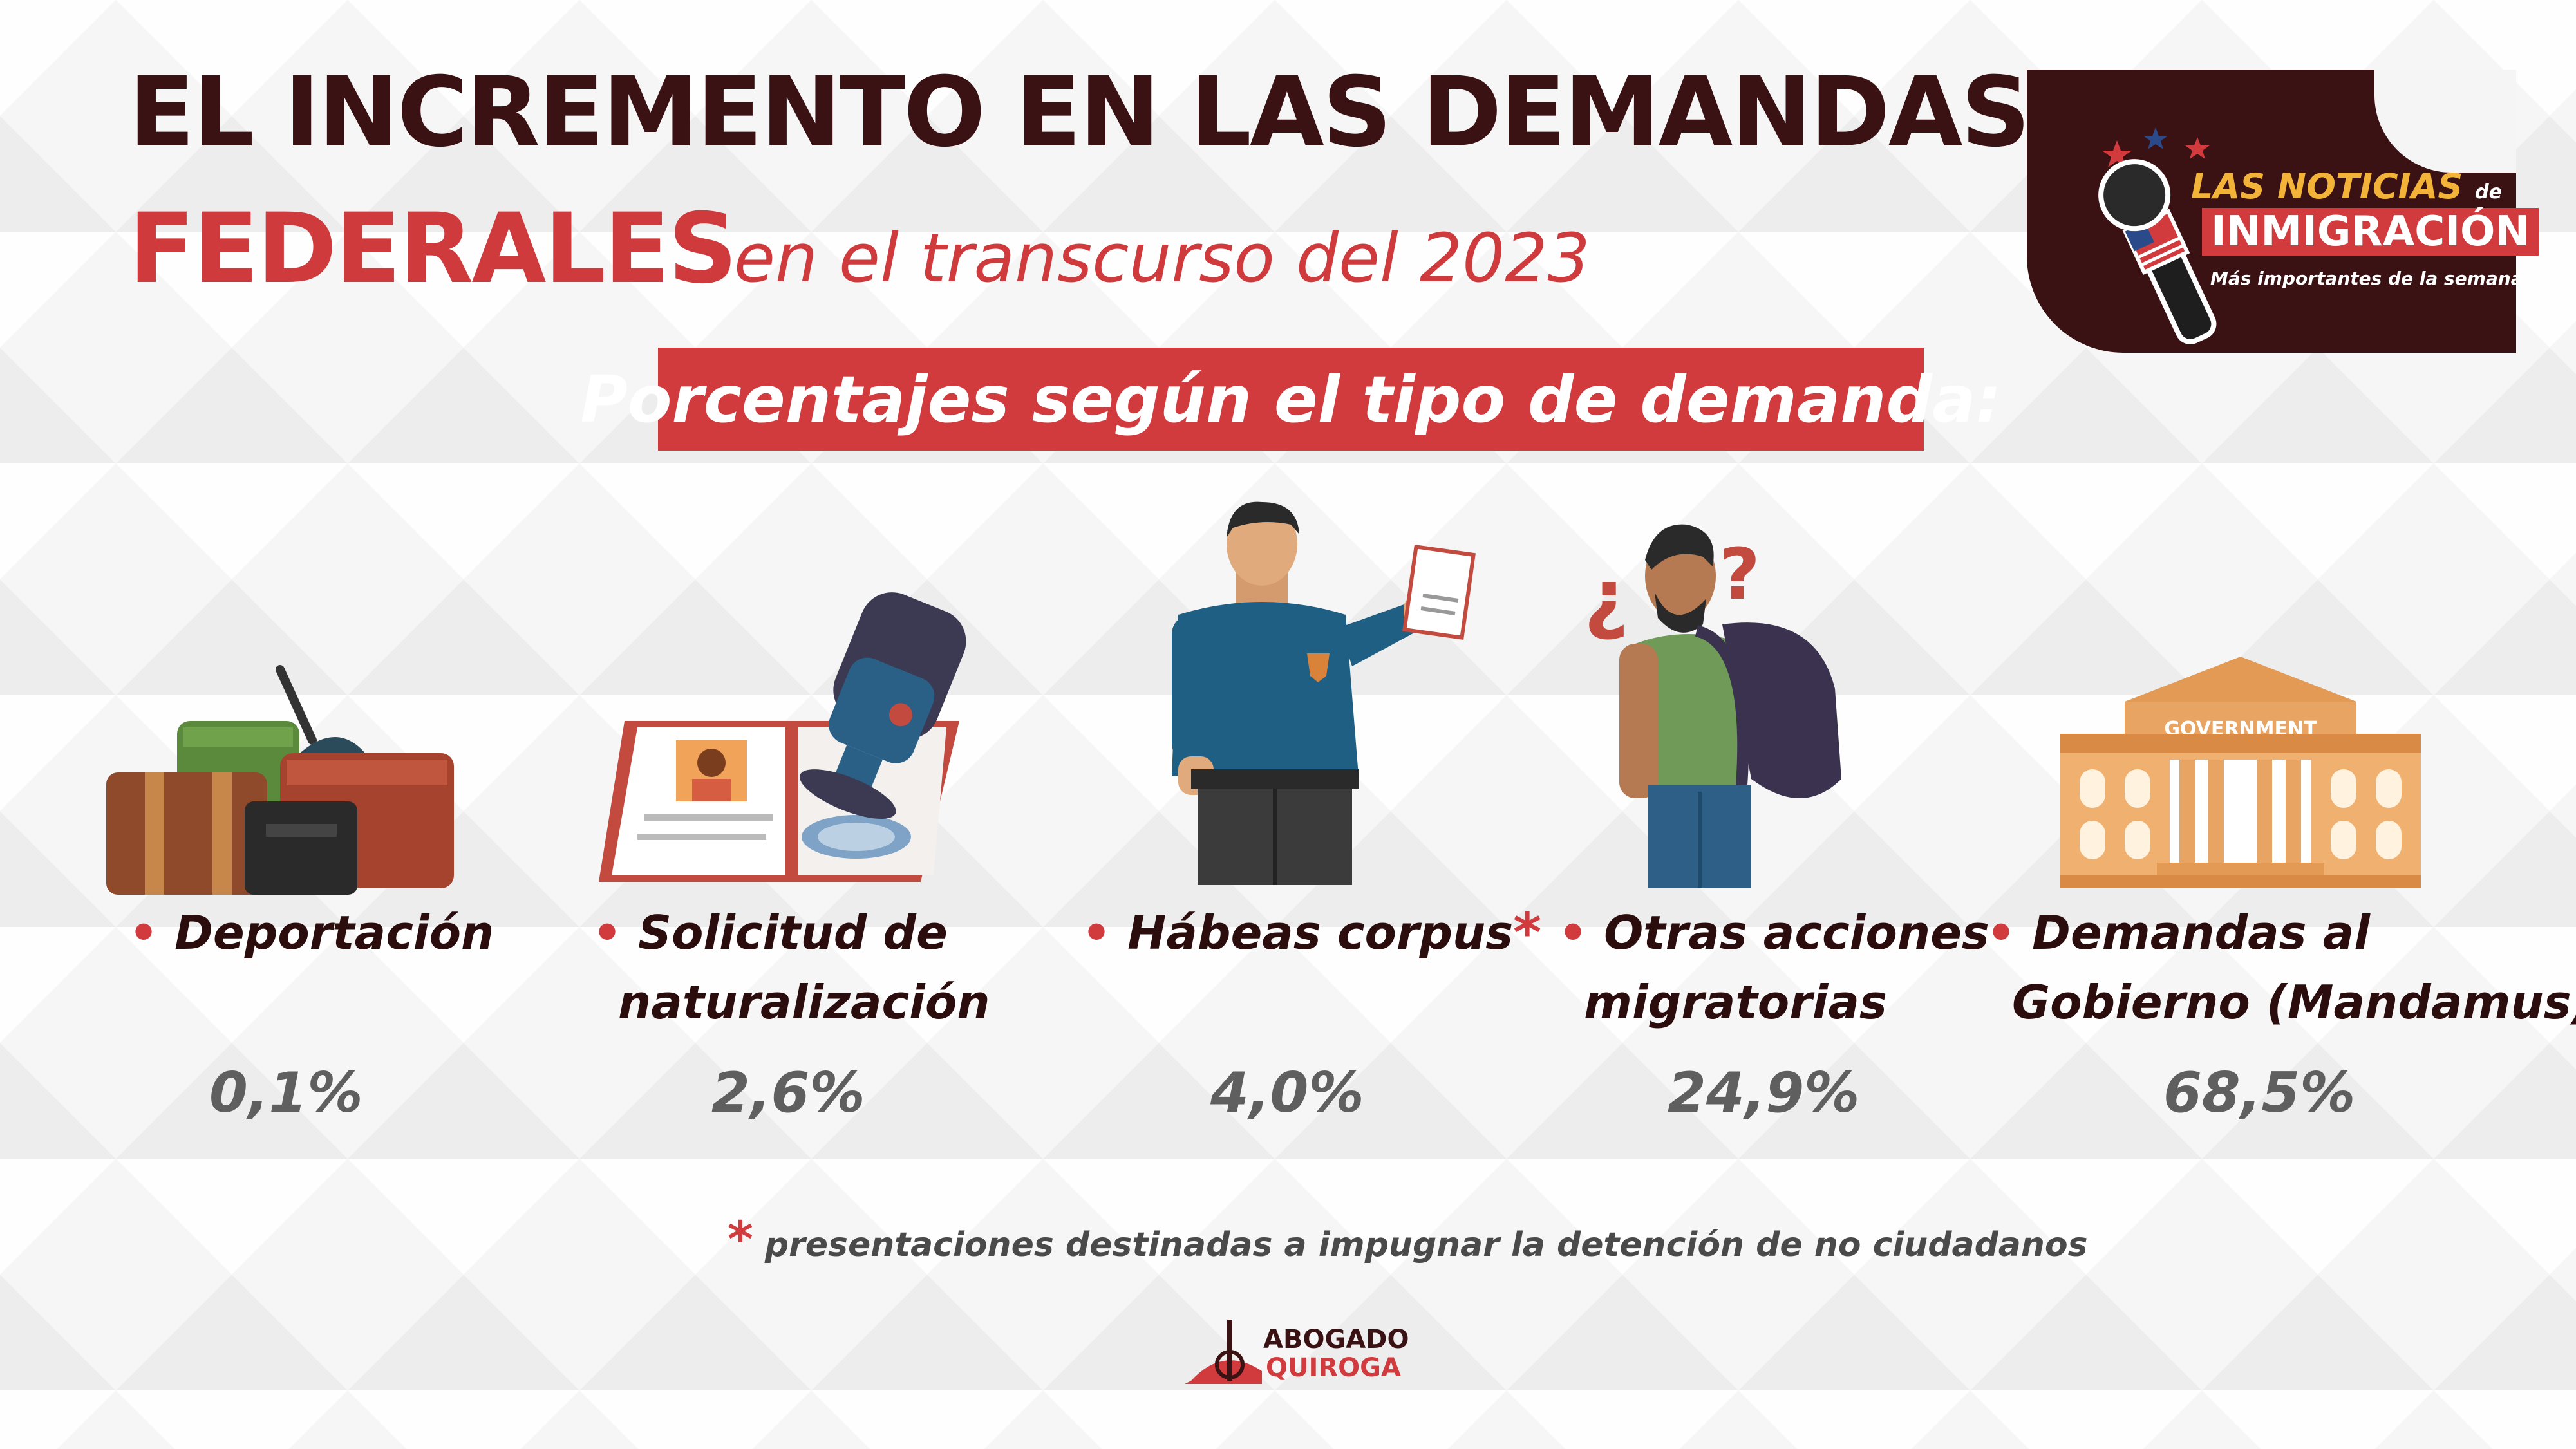 This screenshot has width=2576, height=1449. I want to click on item-label-naturalizacion: • Solicitud de naturalización, so click(791, 967).